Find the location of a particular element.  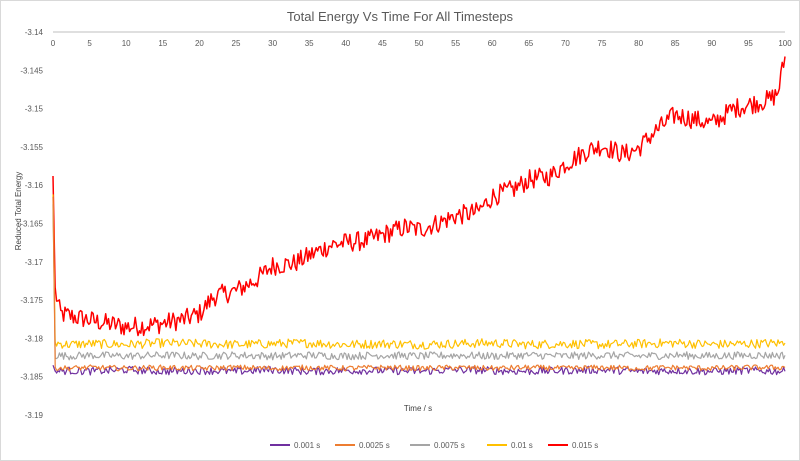

x-tick-label: 10 is located at coordinates (126, 43).